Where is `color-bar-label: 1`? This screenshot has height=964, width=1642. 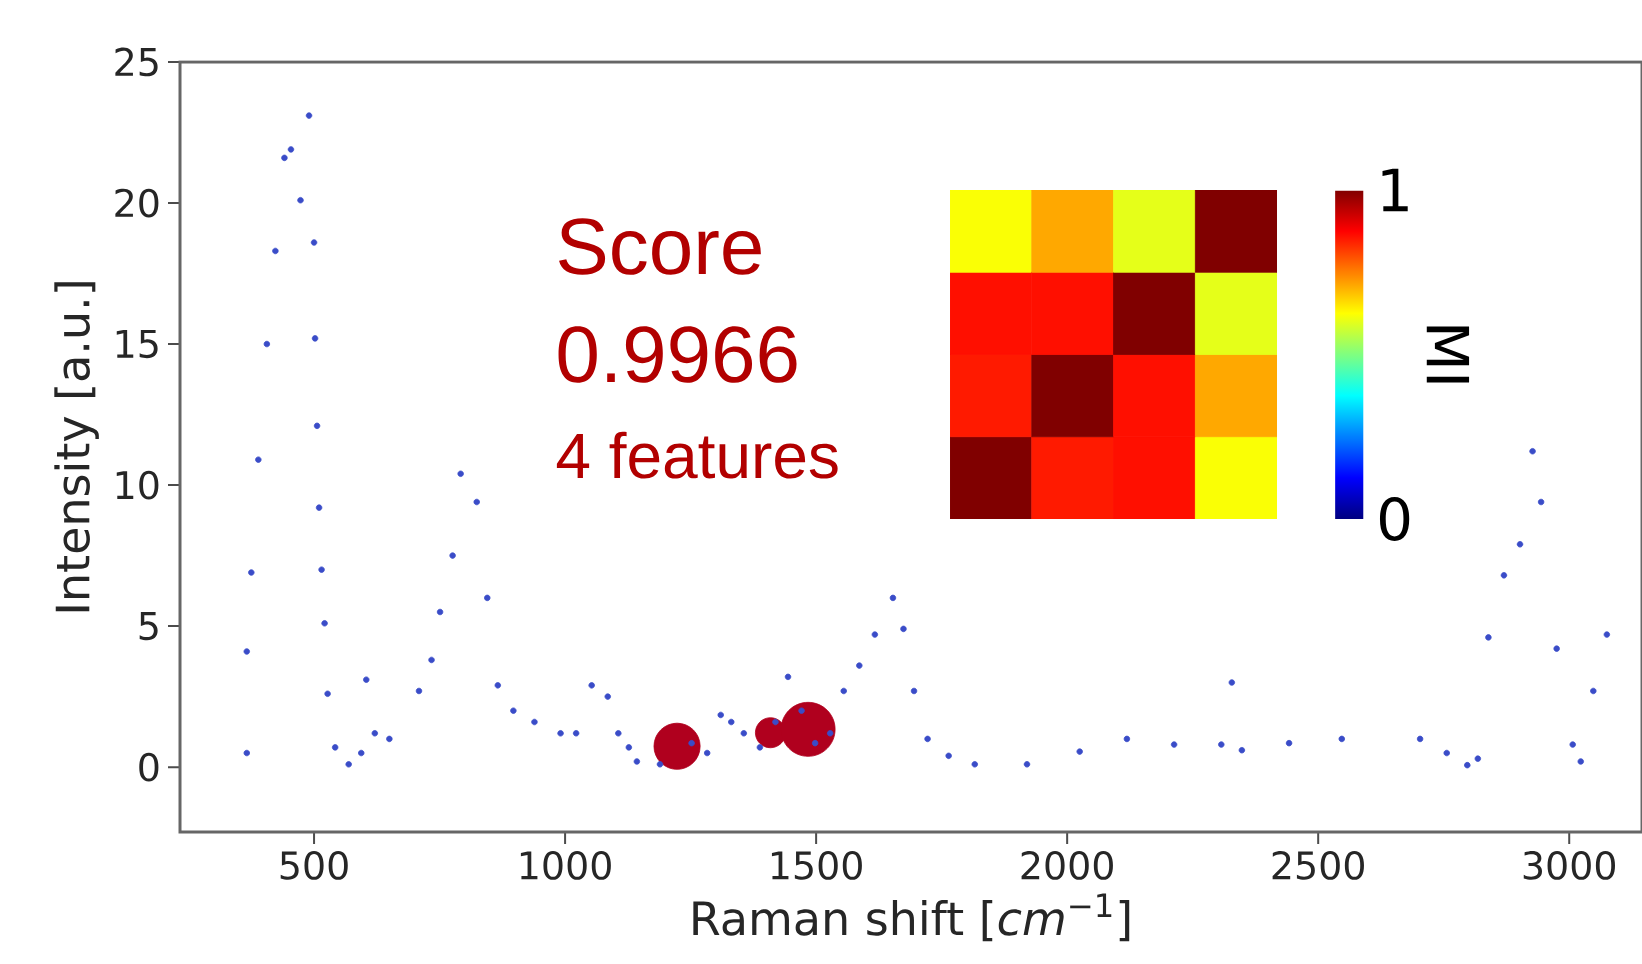 color-bar-label: 1 is located at coordinates (1395, 190).